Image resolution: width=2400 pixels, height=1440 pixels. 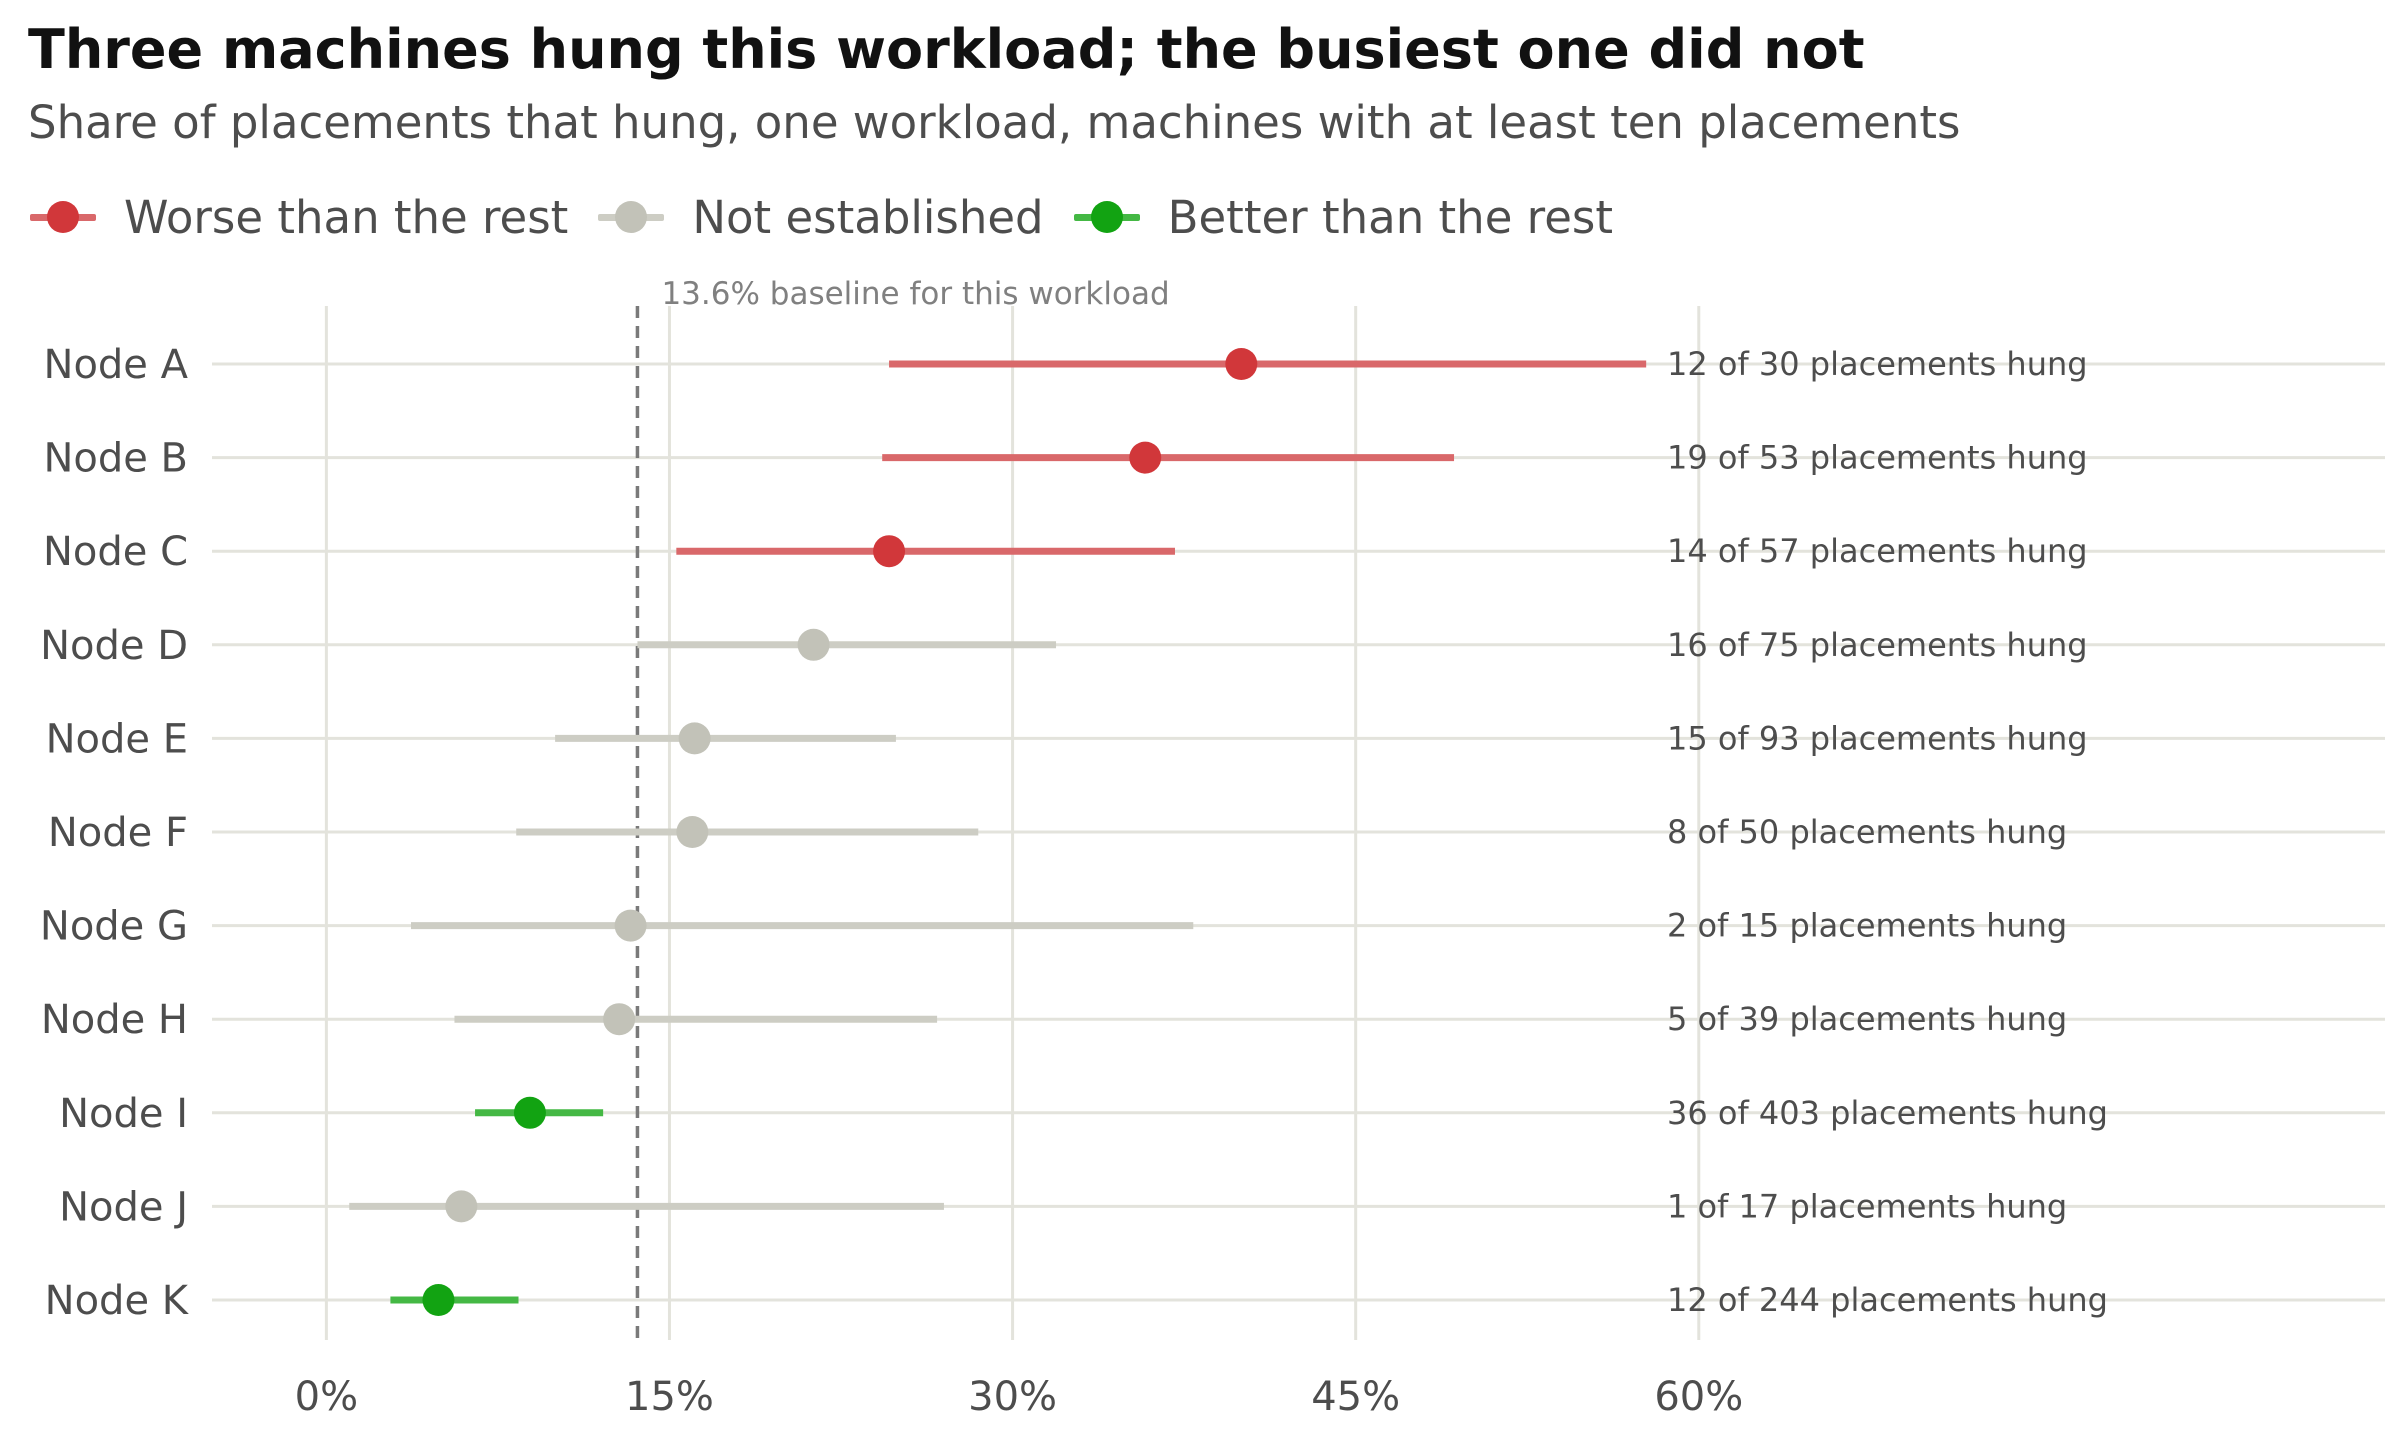 I want to click on row-node-h: Node H 5 of 39 placements hung, so click(x=1054, y=1020).